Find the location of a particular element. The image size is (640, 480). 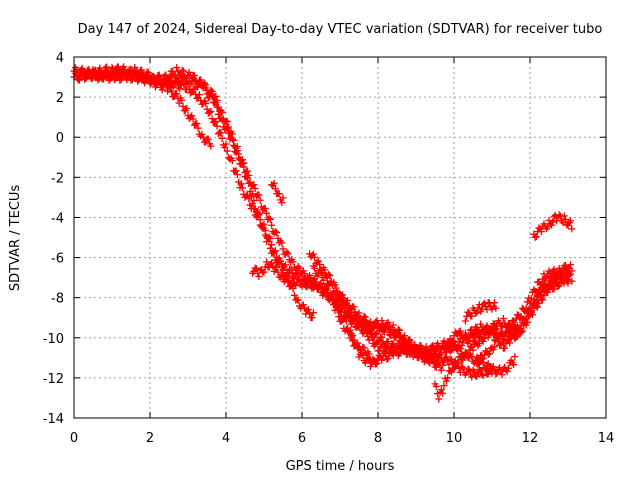

x-tick-label: 14 is located at coordinates (606, 438).